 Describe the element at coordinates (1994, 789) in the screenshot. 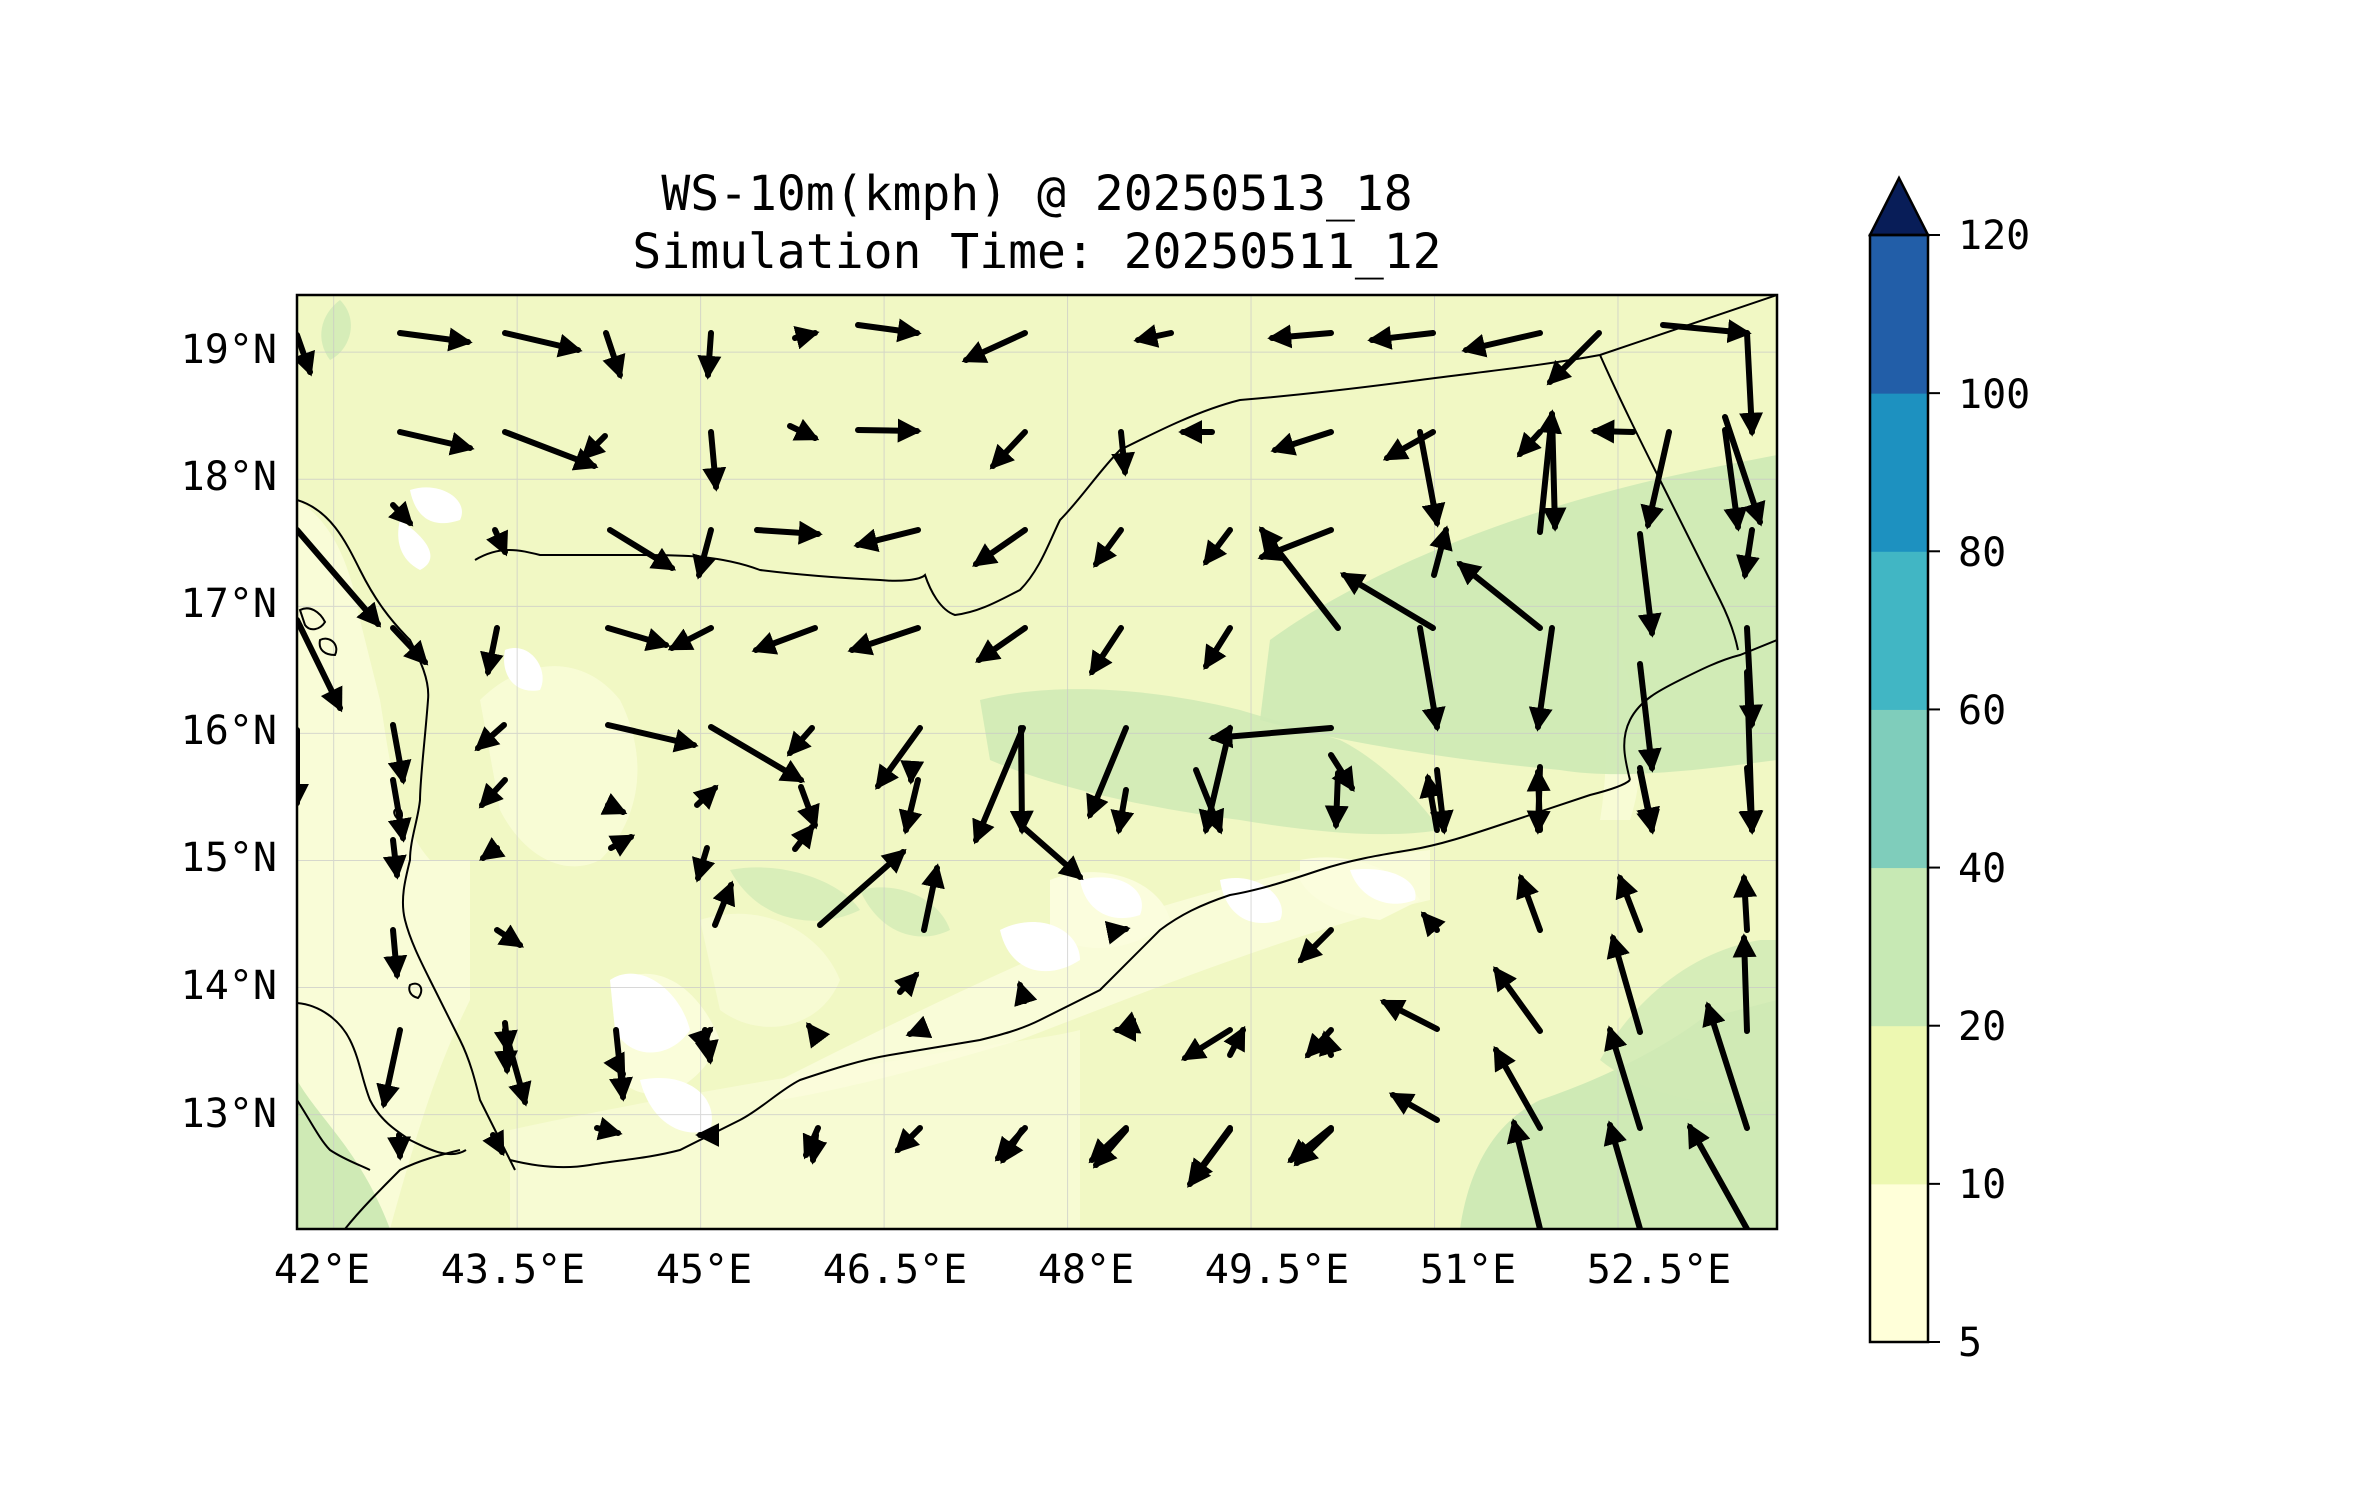

I see `colorbar-tick-labels: 5 10 20 40 60 80 100 120` at that location.